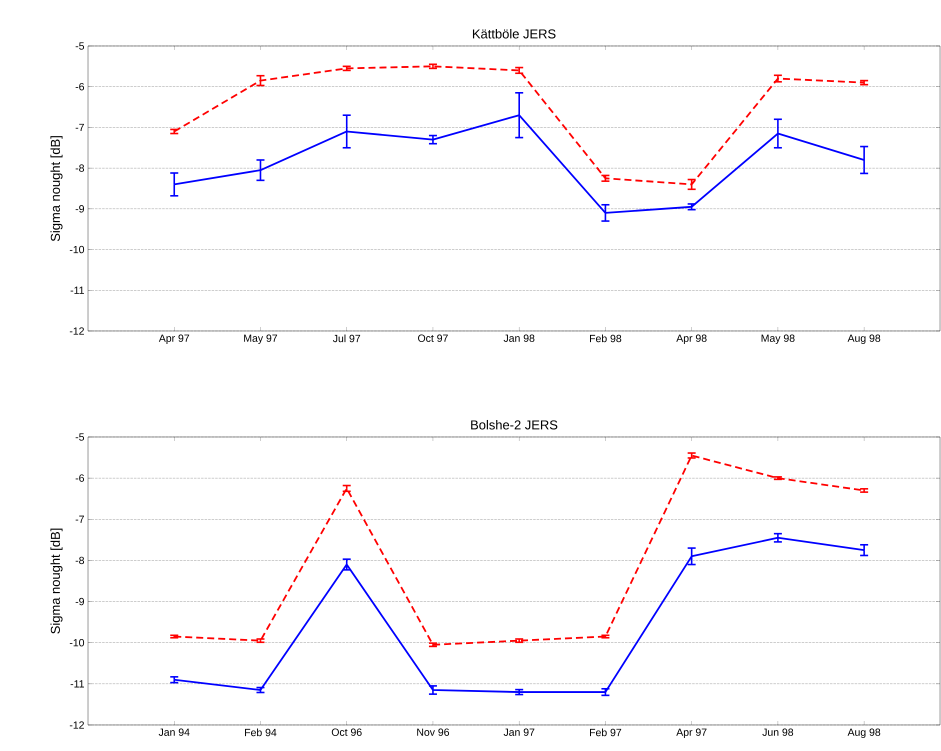  I want to click on chart-title: Kättböle JERS, so click(514, 33).